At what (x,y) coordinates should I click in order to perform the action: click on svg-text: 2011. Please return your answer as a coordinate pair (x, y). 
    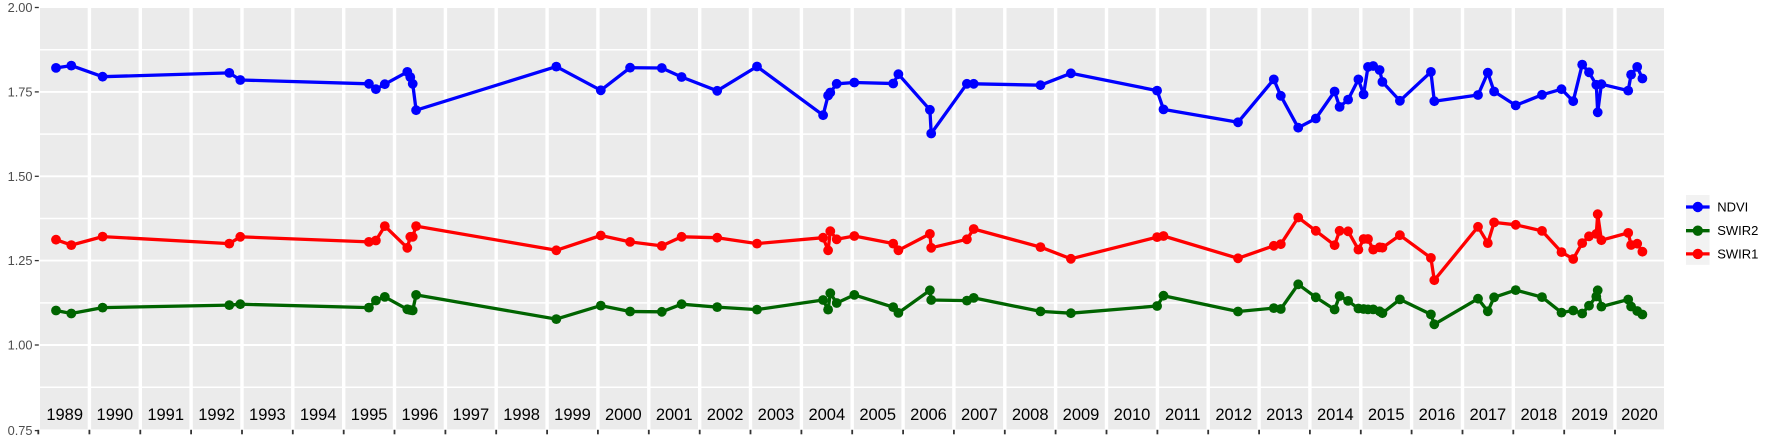
    Looking at the image, I should click on (1182, 415).